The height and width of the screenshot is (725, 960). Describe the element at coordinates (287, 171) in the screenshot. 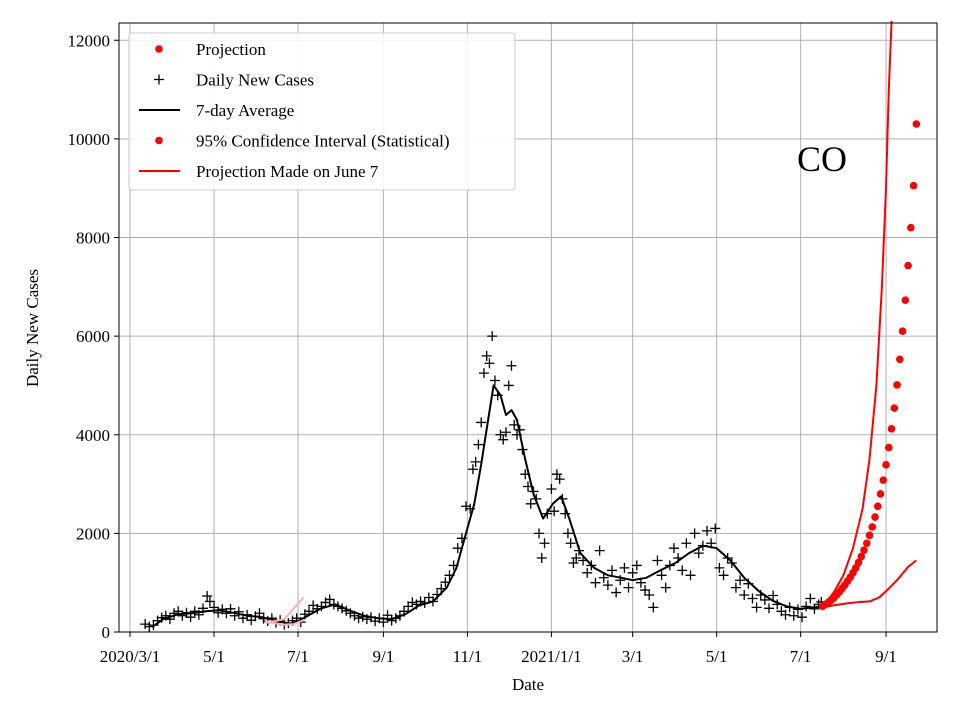

I see `legend-label-projection-made-on-june-7: Projection Made on June 7` at that location.